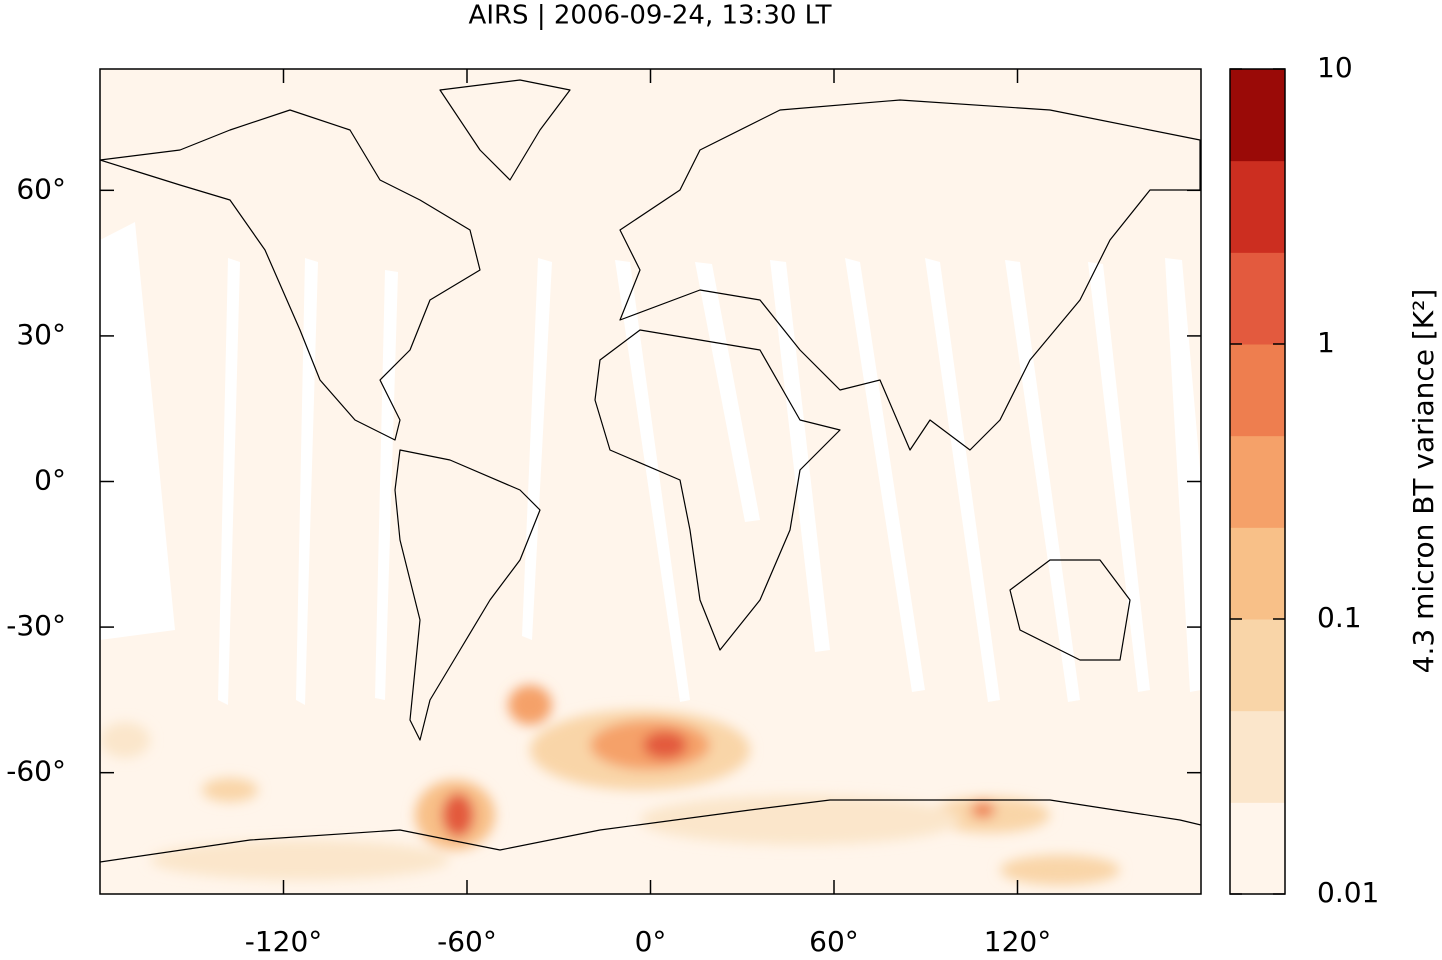 The image size is (1442, 960). I want to click on colorbar-tick-label: 0.01, so click(1348, 892).